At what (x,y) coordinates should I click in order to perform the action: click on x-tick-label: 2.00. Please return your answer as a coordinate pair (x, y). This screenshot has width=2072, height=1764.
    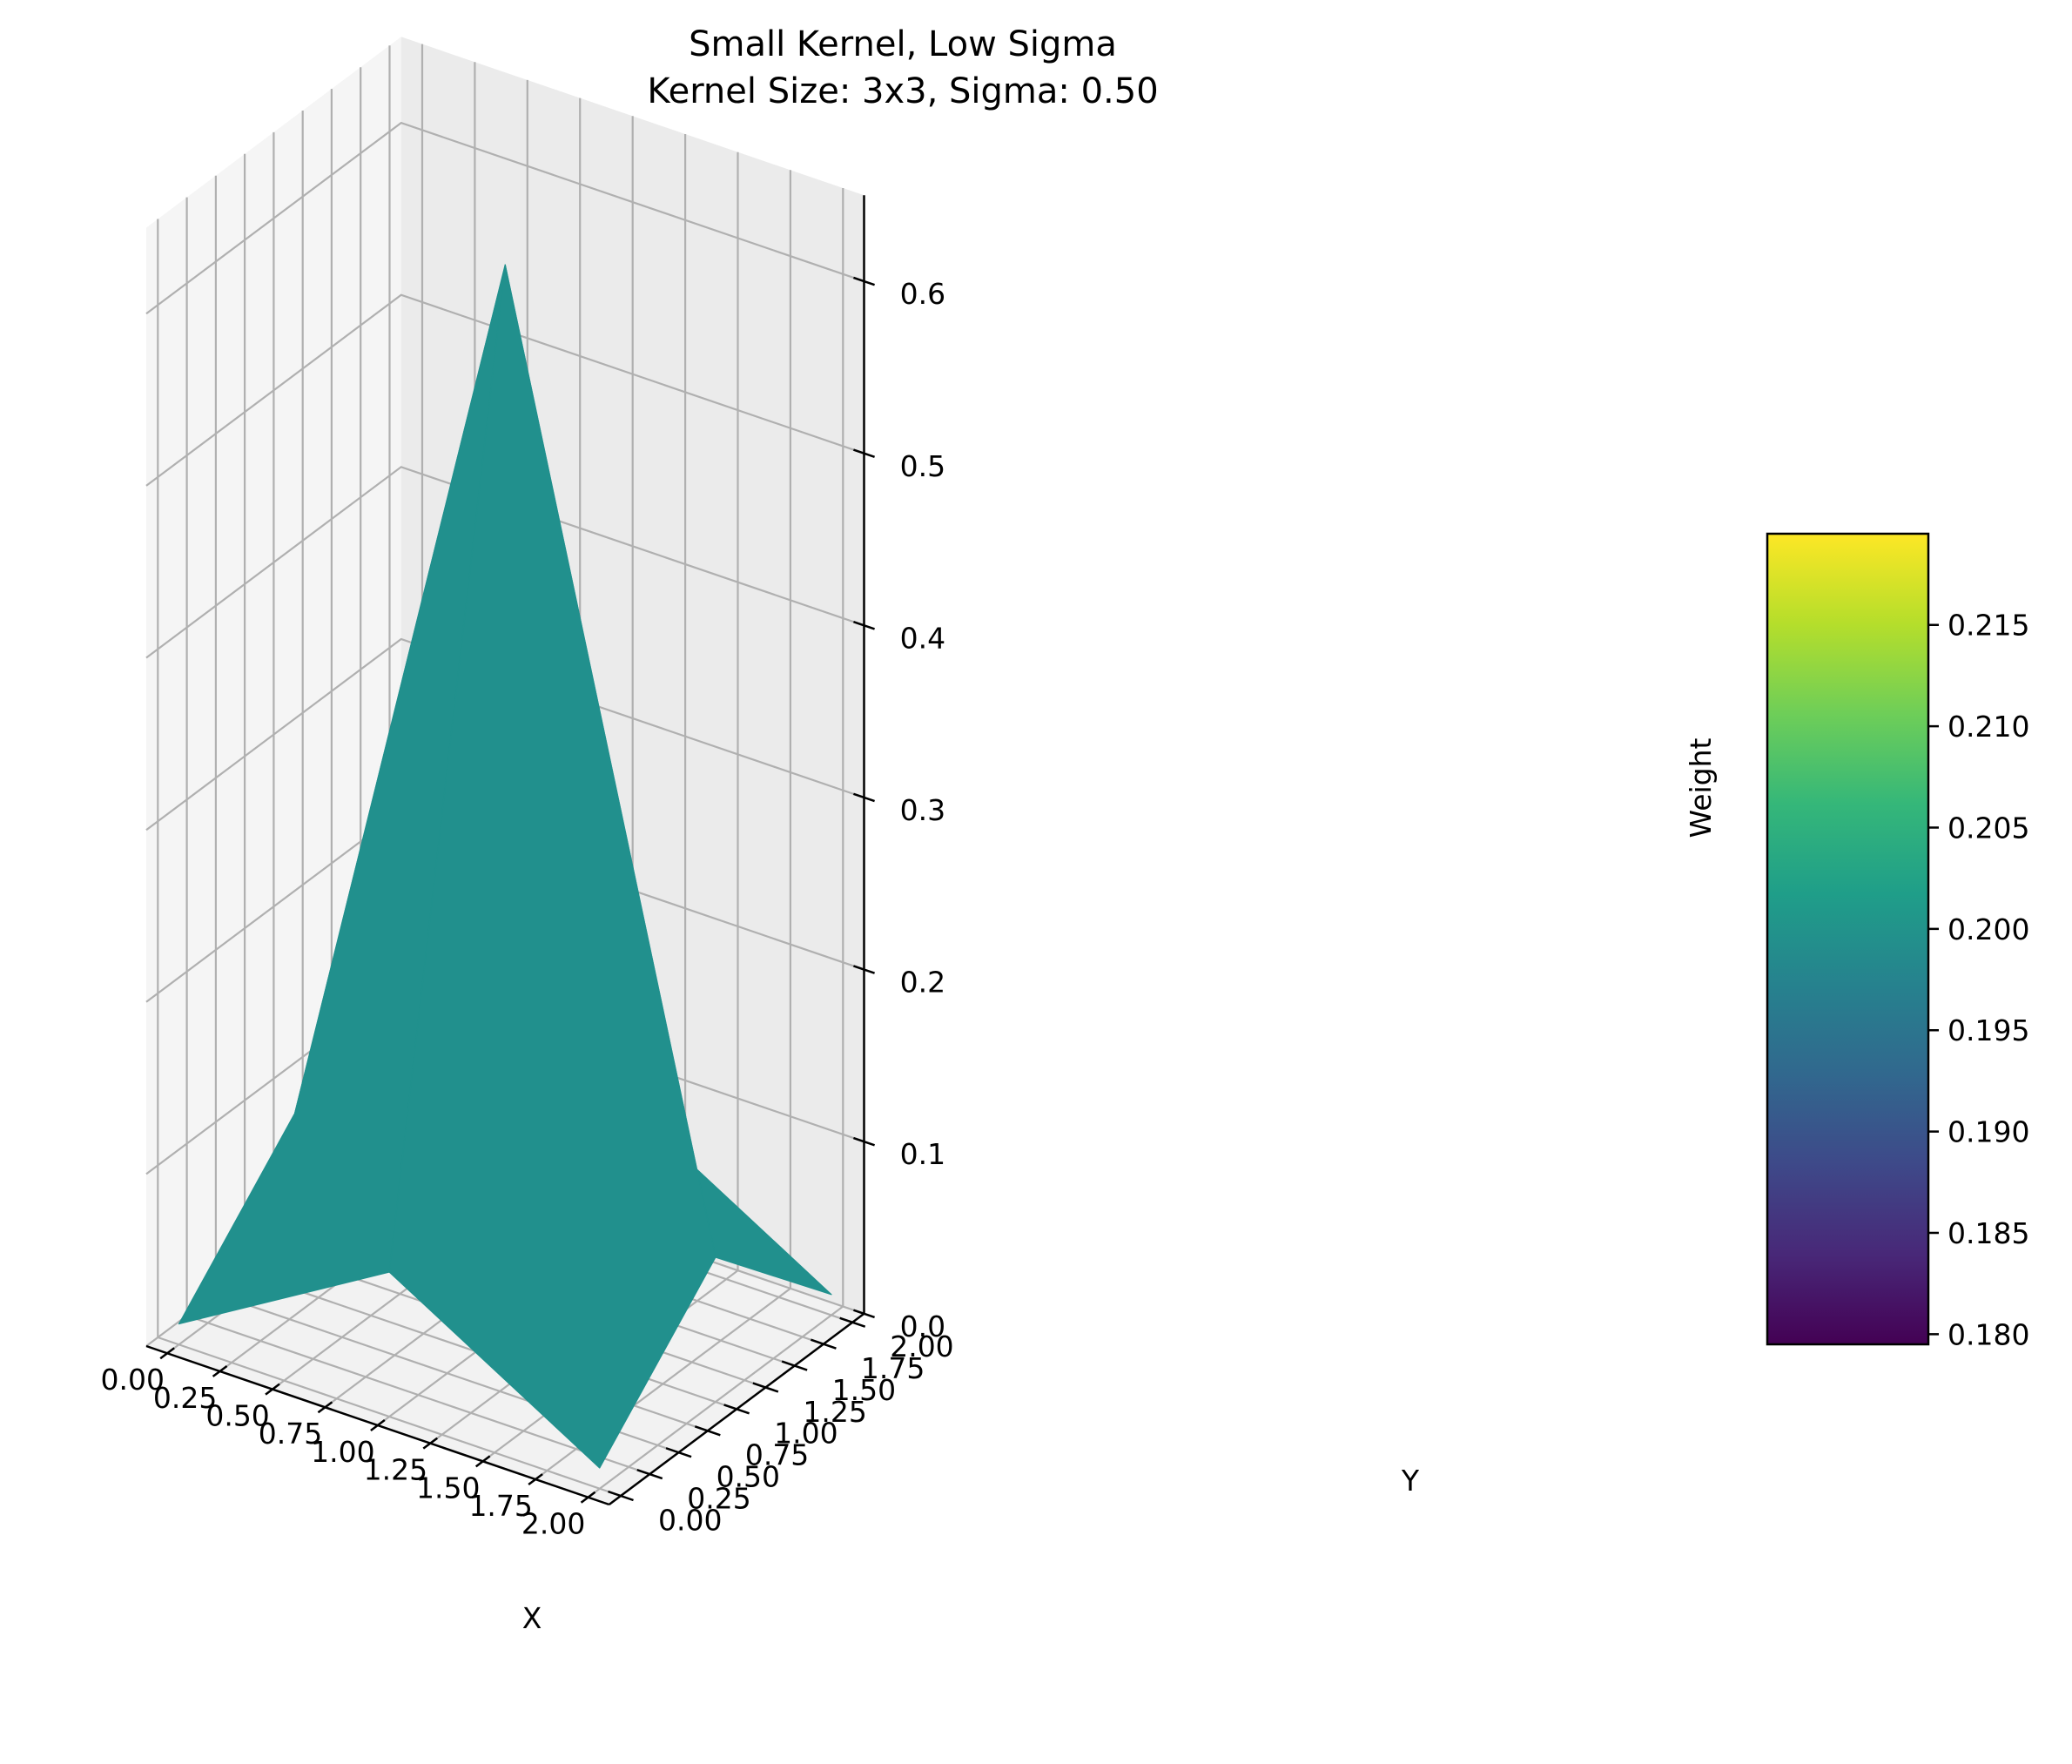
    Looking at the image, I should click on (553, 1524).